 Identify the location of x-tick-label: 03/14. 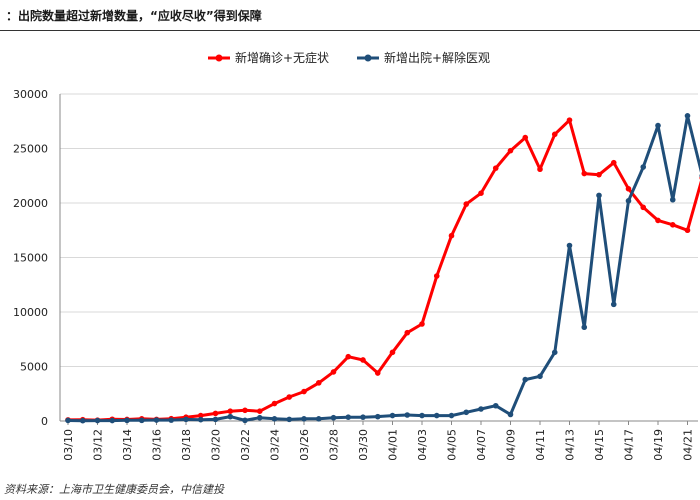
(127, 445).